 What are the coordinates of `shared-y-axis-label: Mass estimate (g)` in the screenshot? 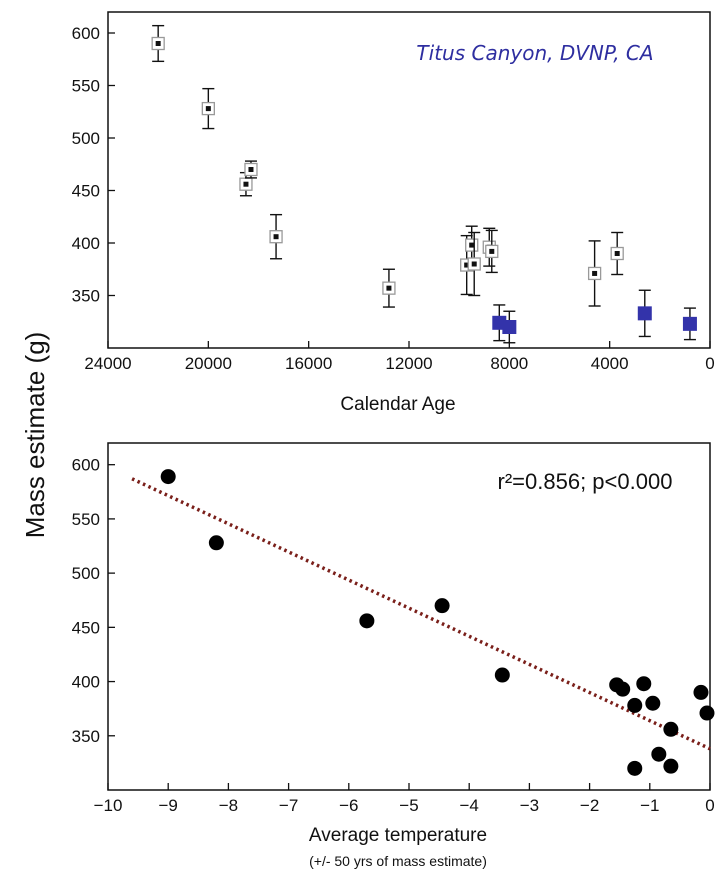 It's located at (35, 435).